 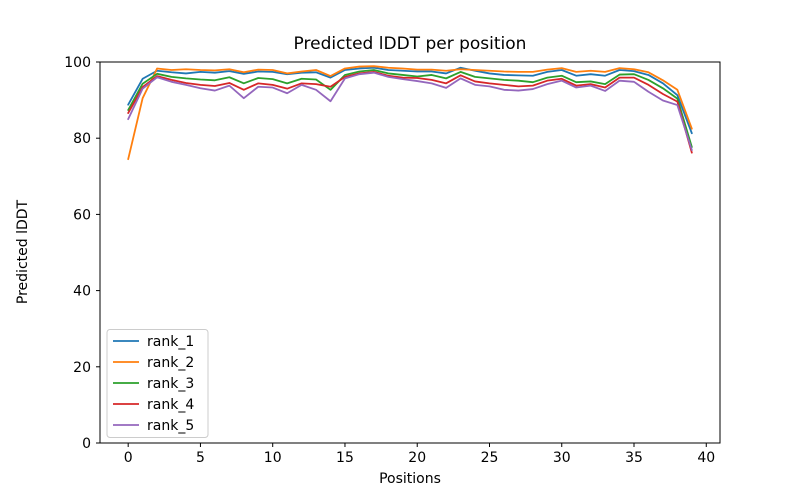 What do you see at coordinates (273, 458) in the screenshot?
I see `x-tick-label: 10` at bounding box center [273, 458].